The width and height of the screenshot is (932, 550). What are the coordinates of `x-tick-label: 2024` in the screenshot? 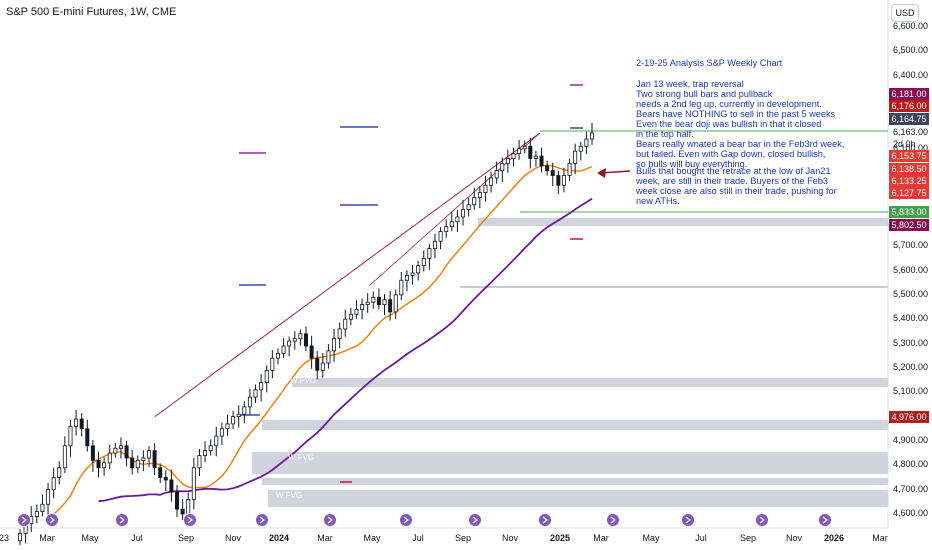 It's located at (279, 538).